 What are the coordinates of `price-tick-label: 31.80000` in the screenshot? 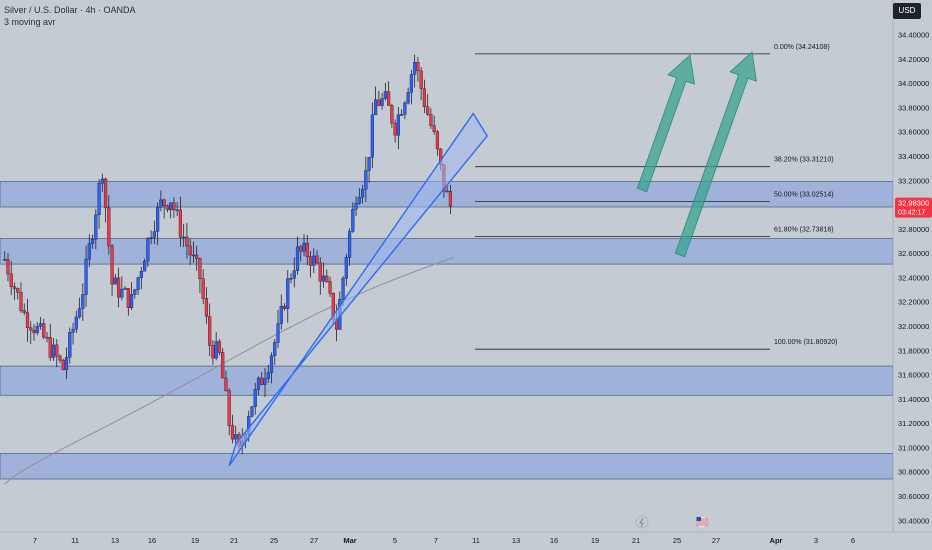 It's located at (913, 350).